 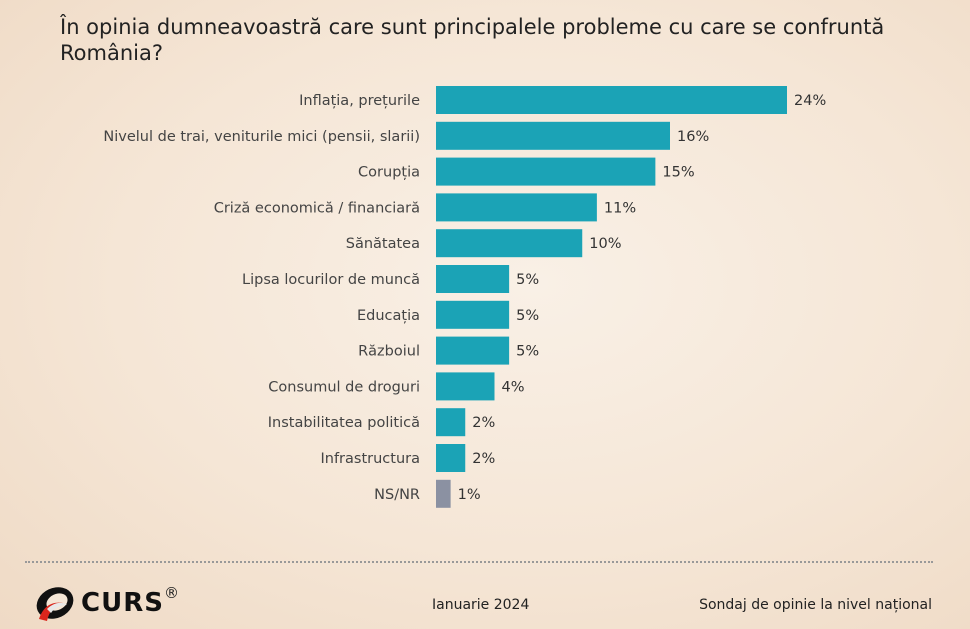 What do you see at coordinates (693, 137) in the screenshot?
I see `data-label: 16%` at bounding box center [693, 137].